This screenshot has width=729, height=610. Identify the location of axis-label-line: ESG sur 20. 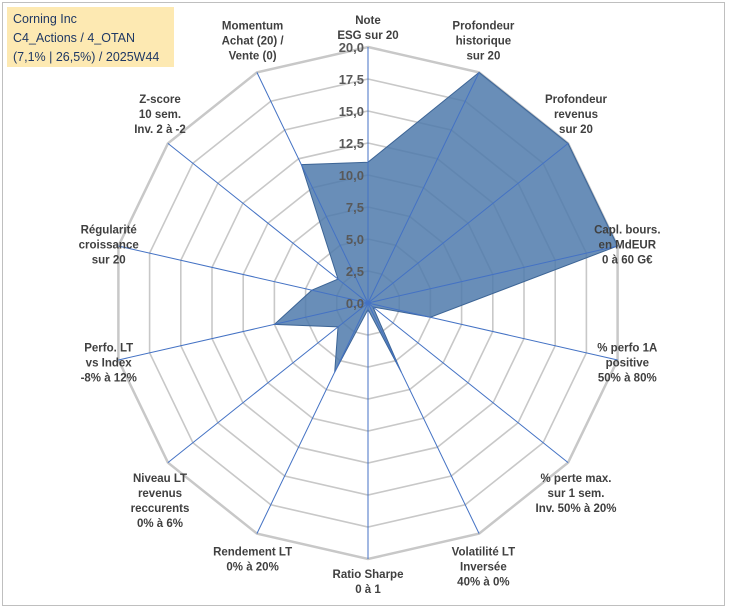
(367, 36).